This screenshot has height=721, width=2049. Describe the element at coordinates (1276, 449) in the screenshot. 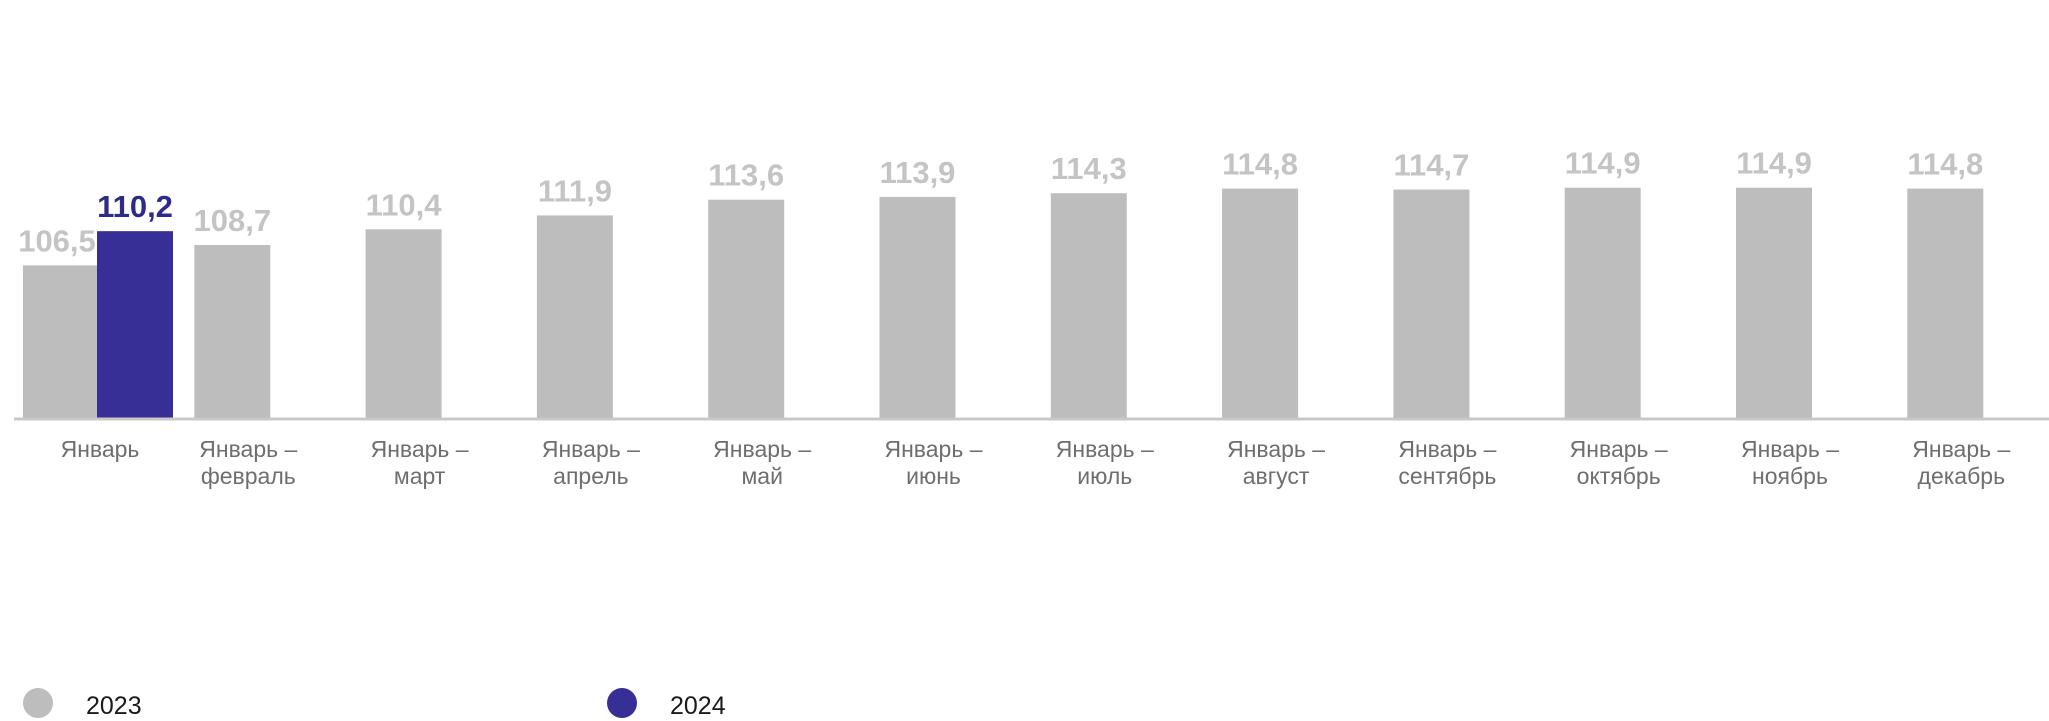

I see `x-tick-label-7-0: Январь –` at that location.